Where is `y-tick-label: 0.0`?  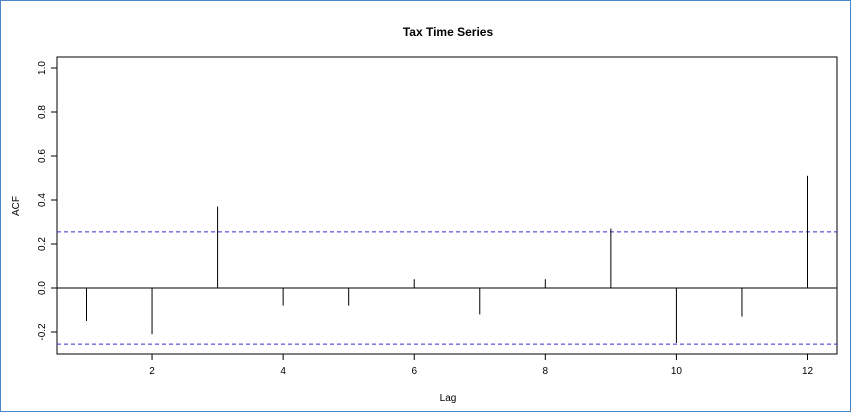
y-tick-label: 0.0 is located at coordinates (42, 288).